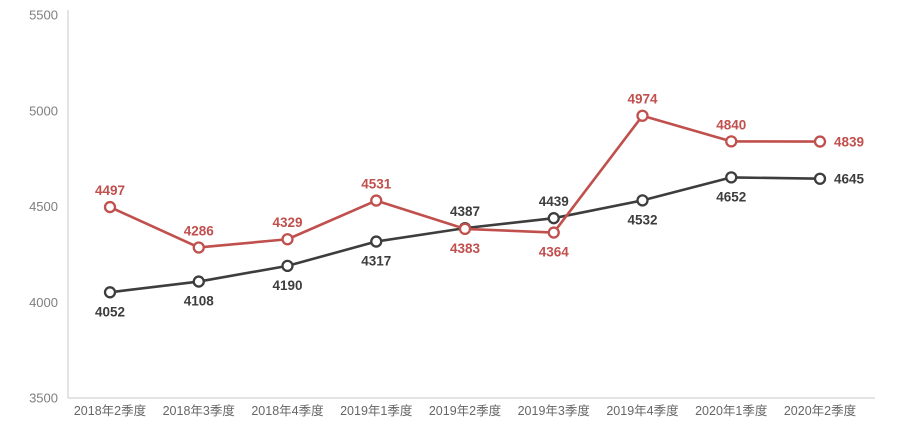  Describe the element at coordinates (199, 410) in the screenshot. I see `x-category-label: 2018年3季度` at that location.